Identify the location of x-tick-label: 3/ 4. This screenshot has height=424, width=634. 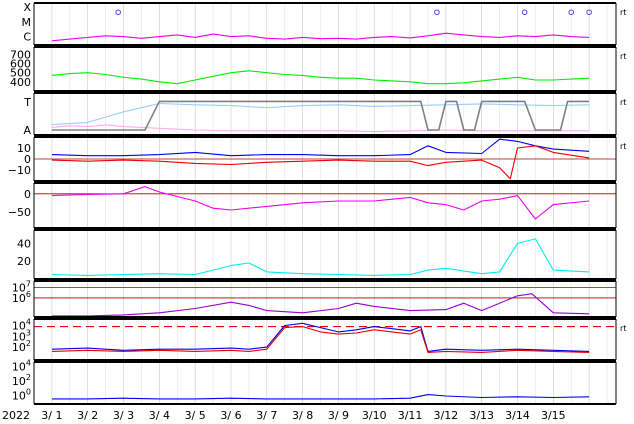
(159, 415).